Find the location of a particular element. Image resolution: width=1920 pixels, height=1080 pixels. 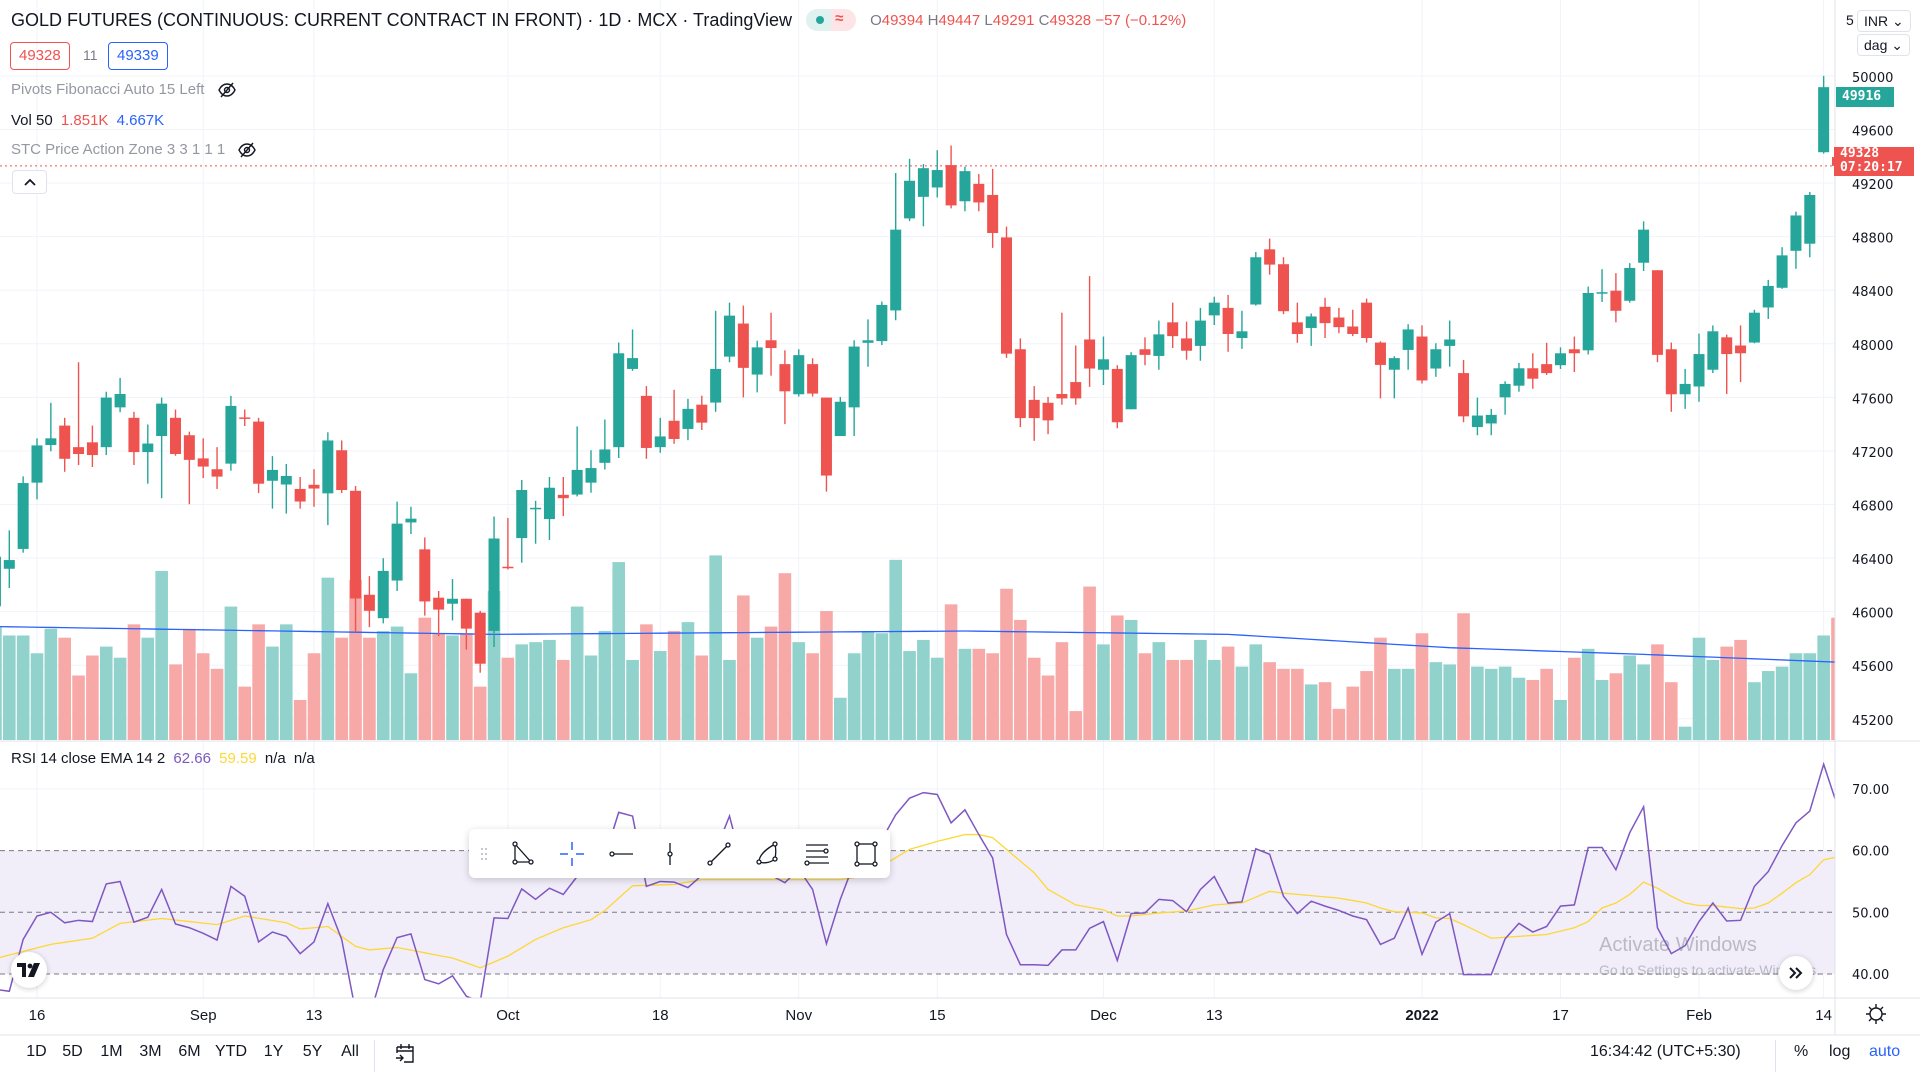

arc-tool-button is located at coordinates (767, 853).